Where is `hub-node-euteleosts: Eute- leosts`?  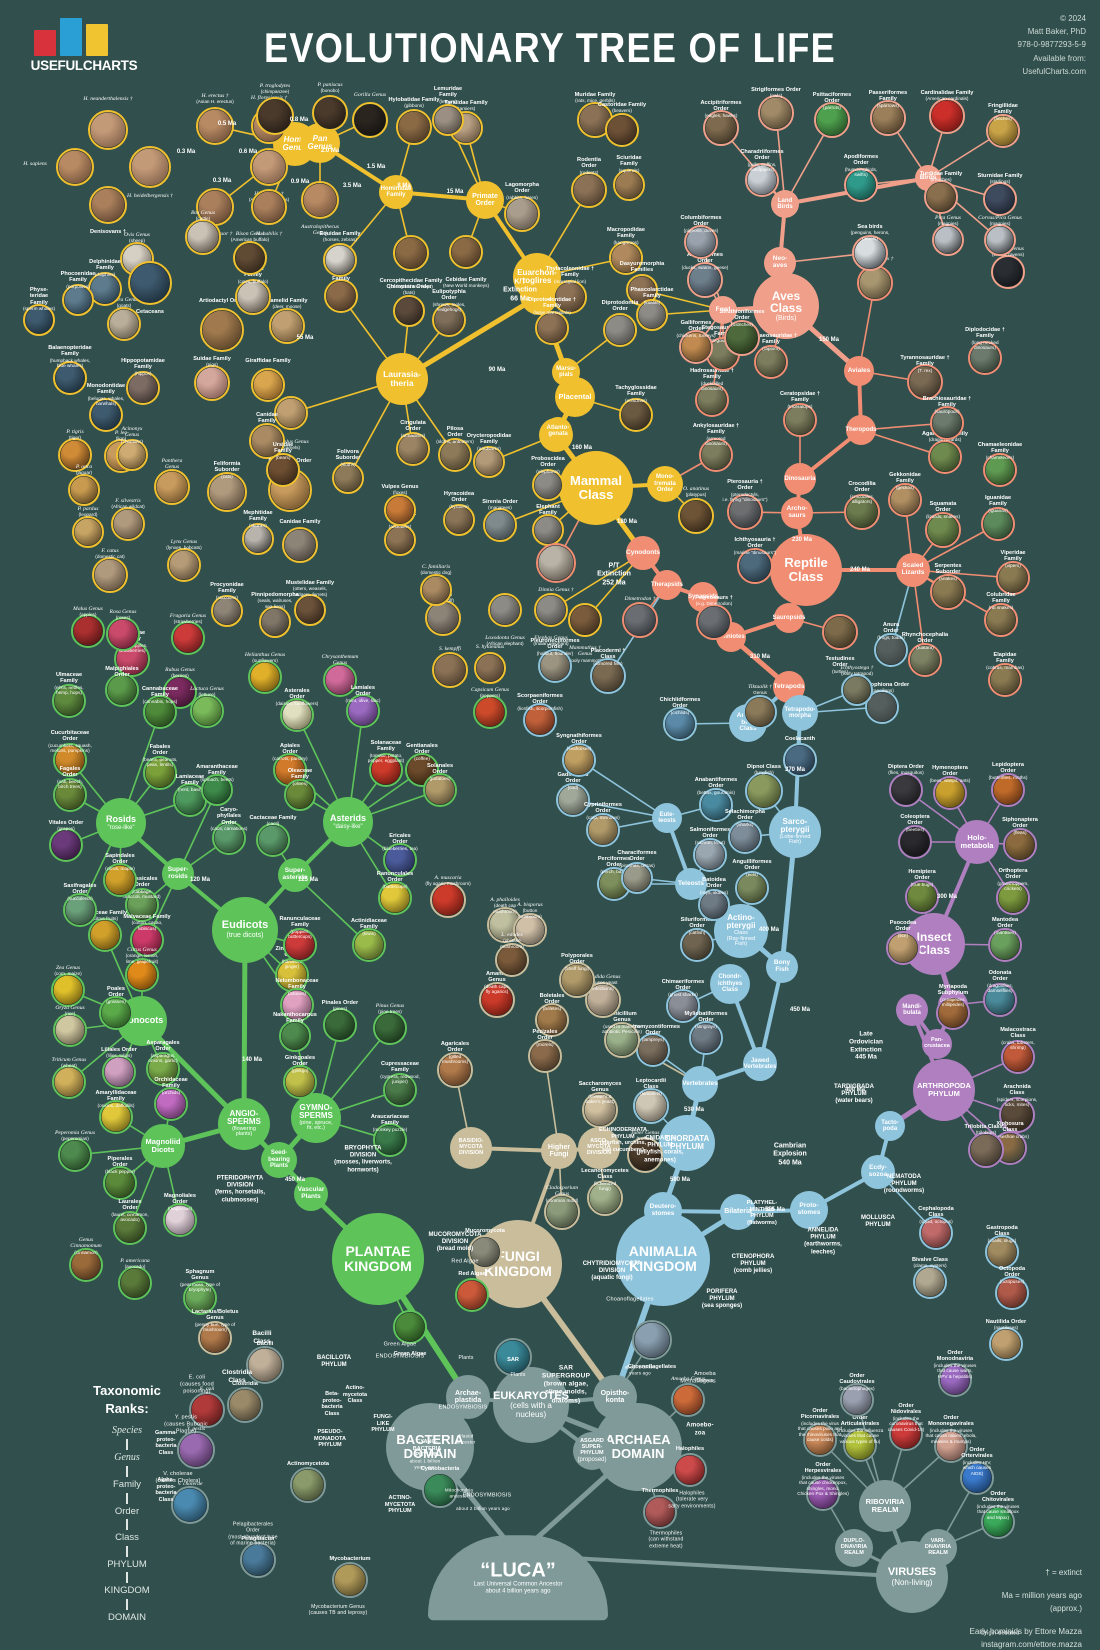
hub-node-euteleosts: Eute- leosts is located at coordinates (667, 818).